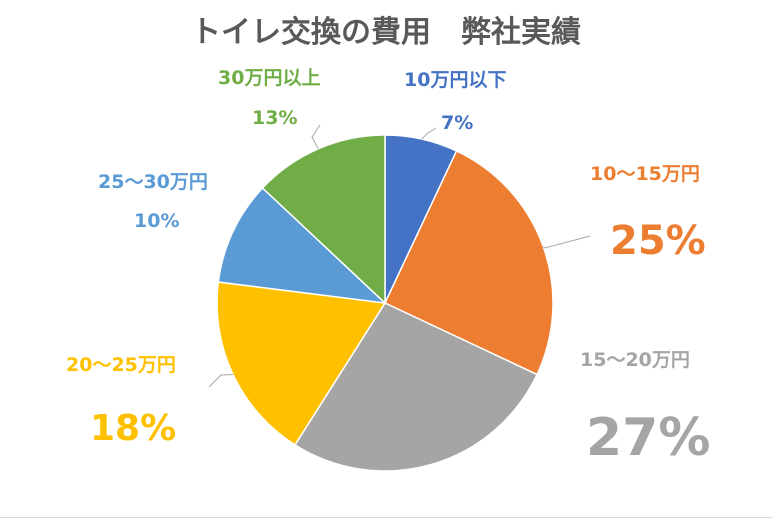 This screenshot has height=521, width=772. Describe the element at coordinates (316, 137) in the screenshot. I see `leader-line-30man-ijo` at that location.